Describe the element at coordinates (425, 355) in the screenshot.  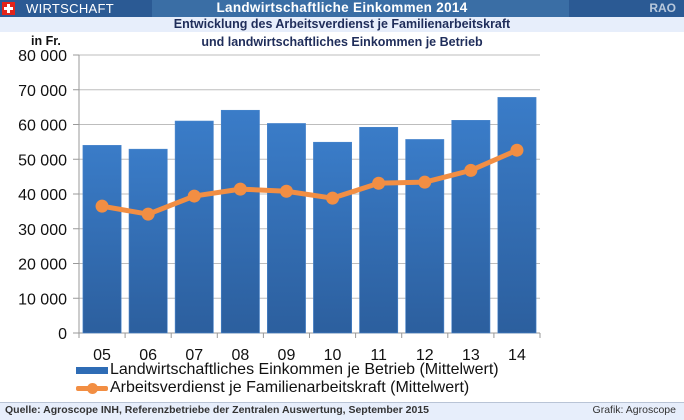
I see `x-tick-label: 12` at that location.